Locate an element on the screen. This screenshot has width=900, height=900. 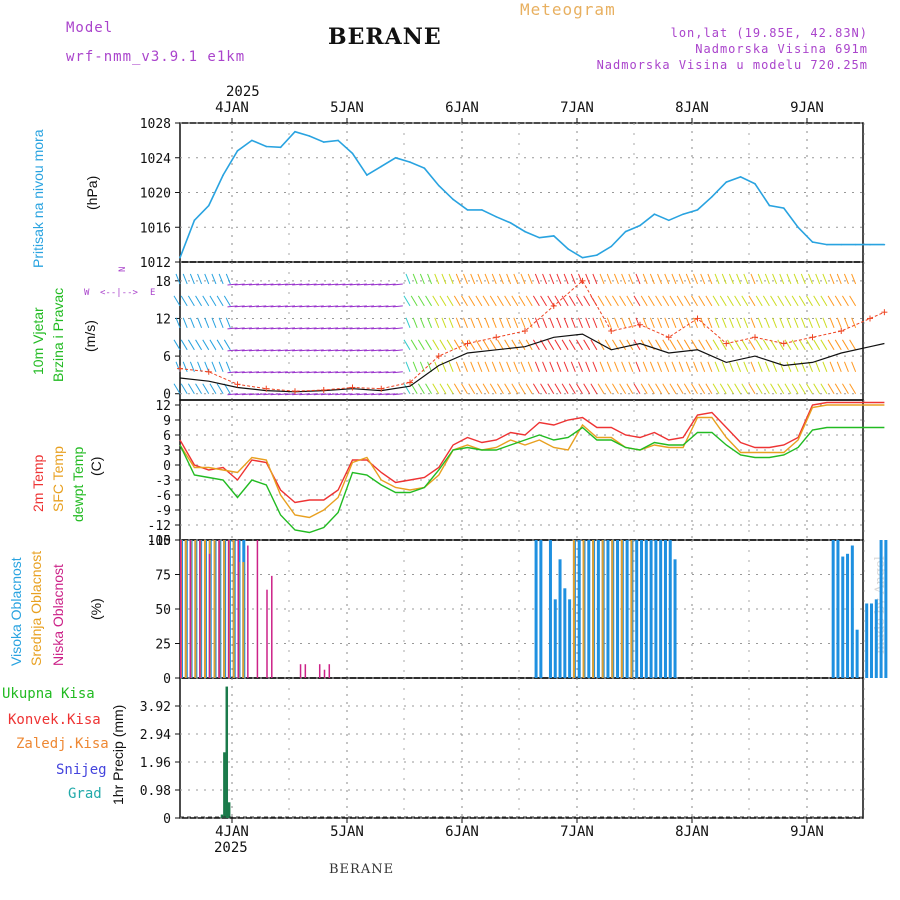
precip-legend-3: Snijeg is located at coordinates (81, 770).